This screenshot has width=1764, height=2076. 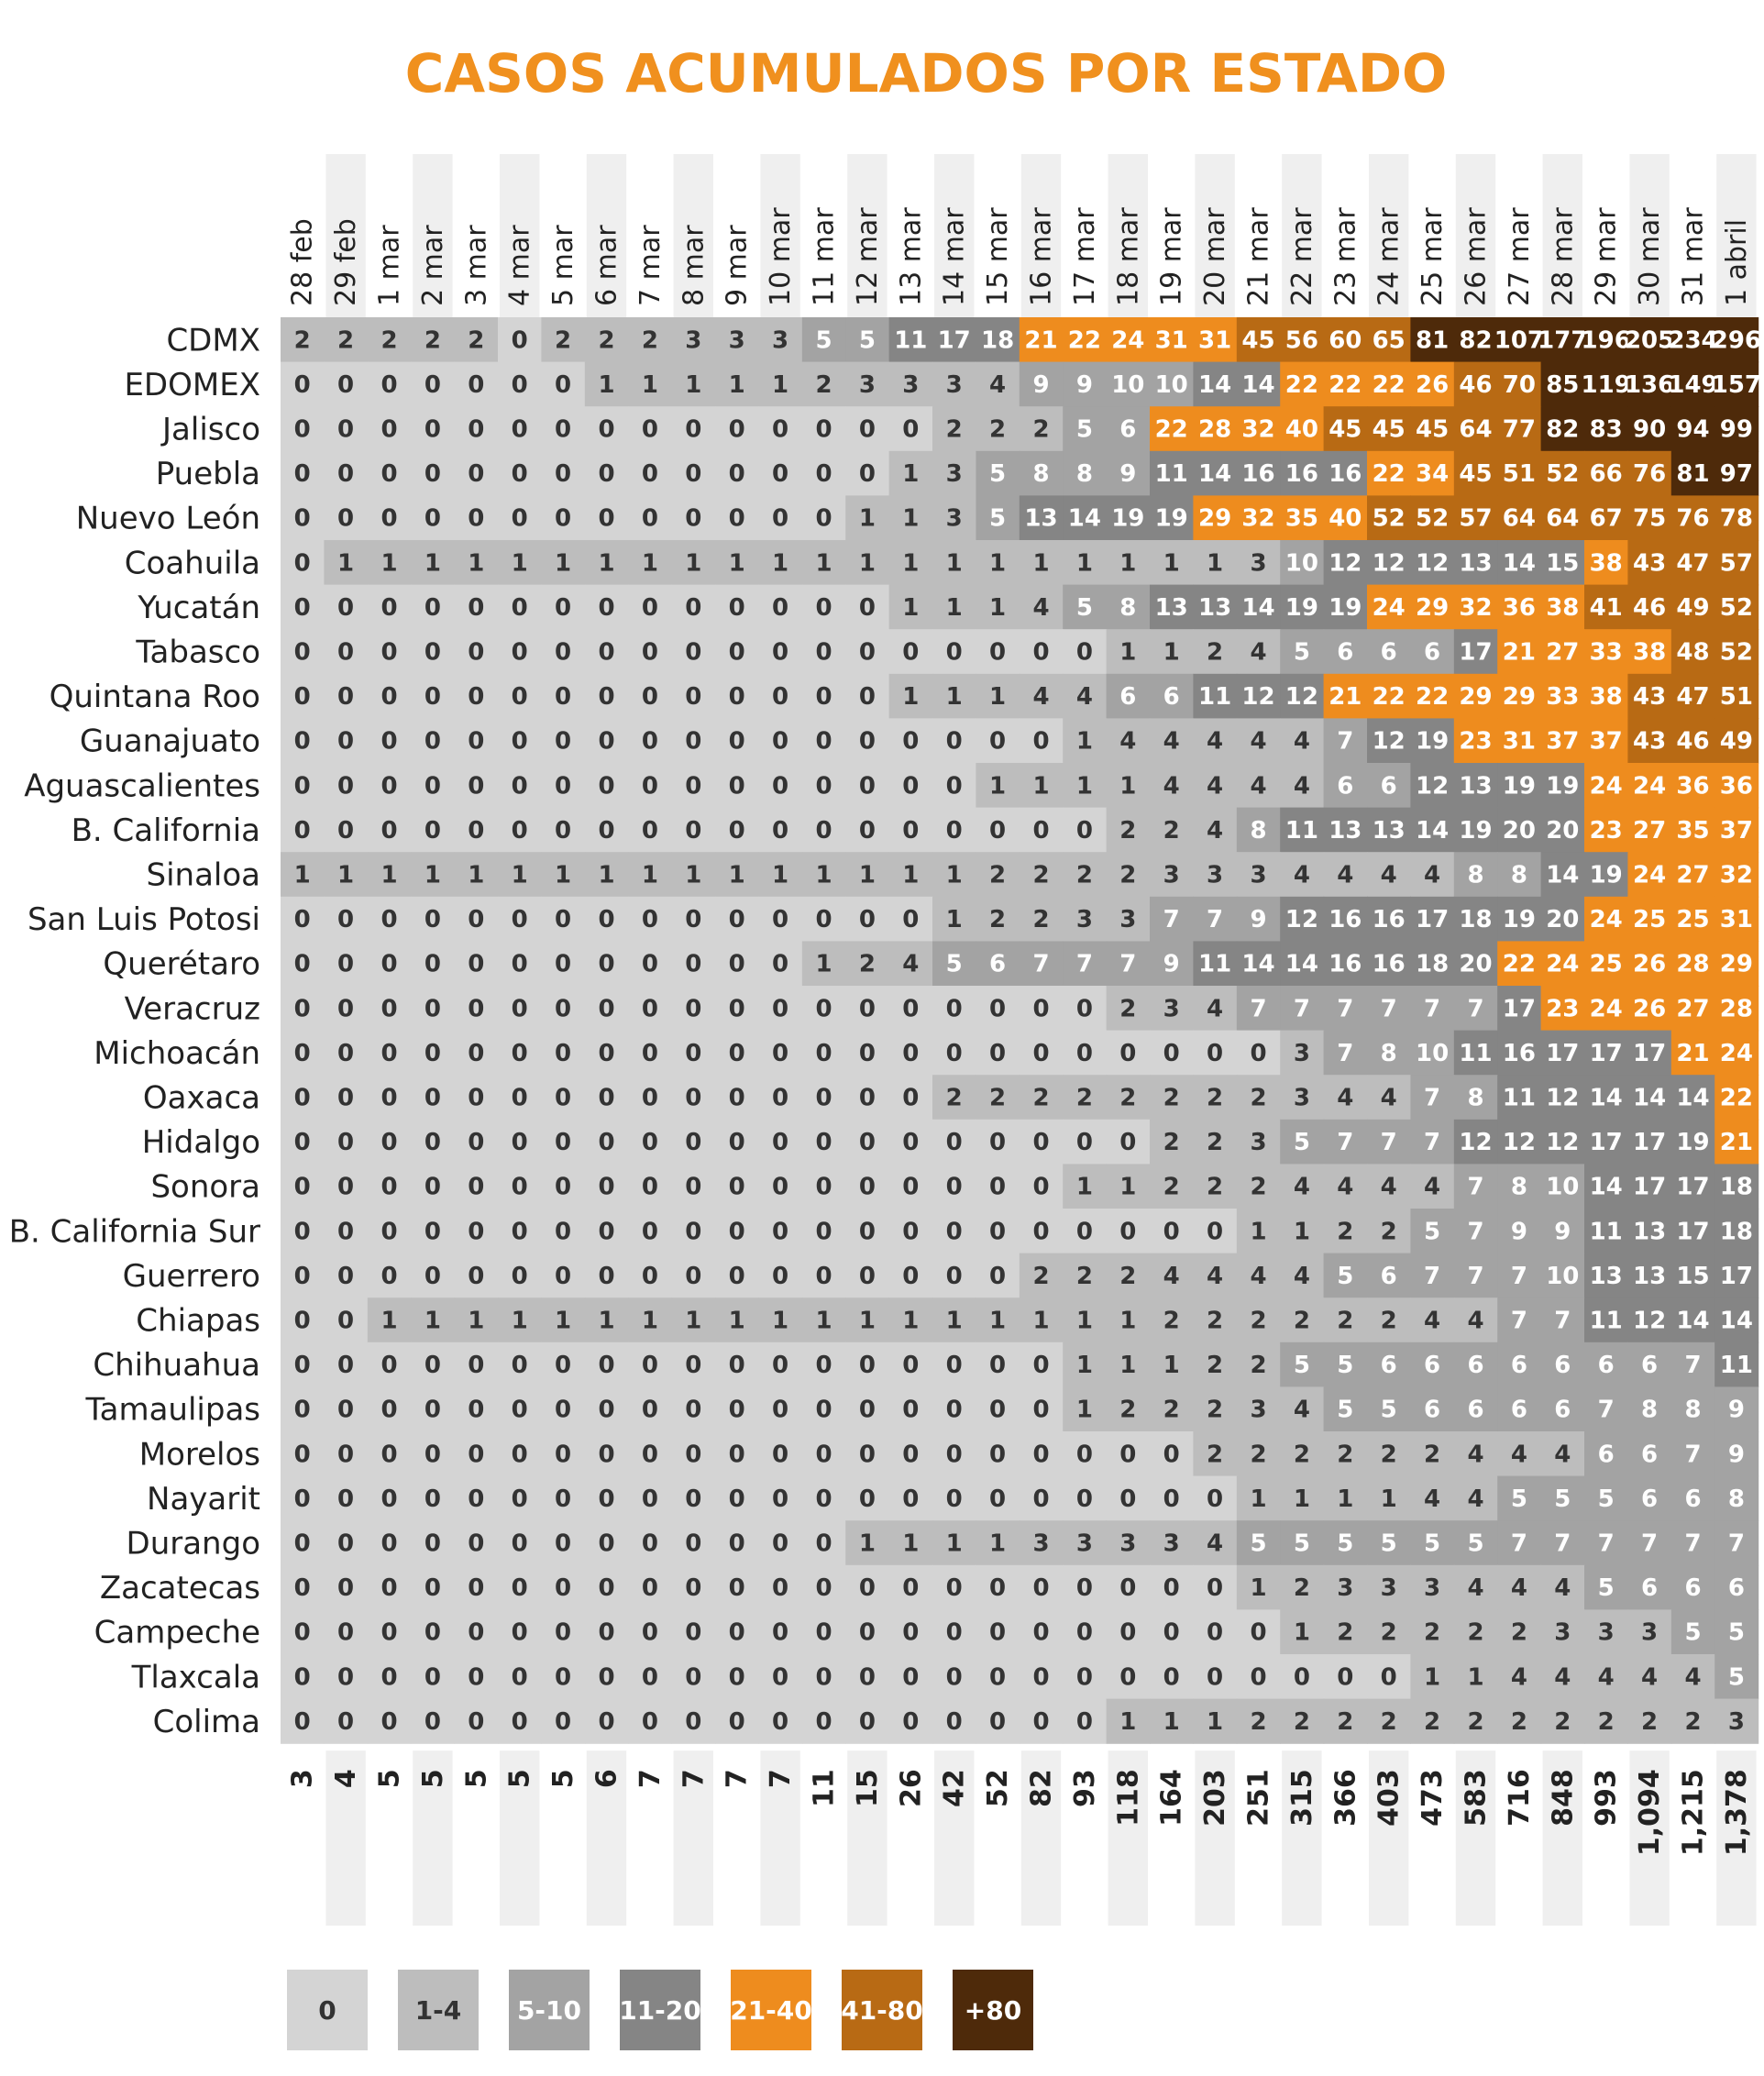 I want to click on date-label: 18 mar, so click(x=1128, y=256).